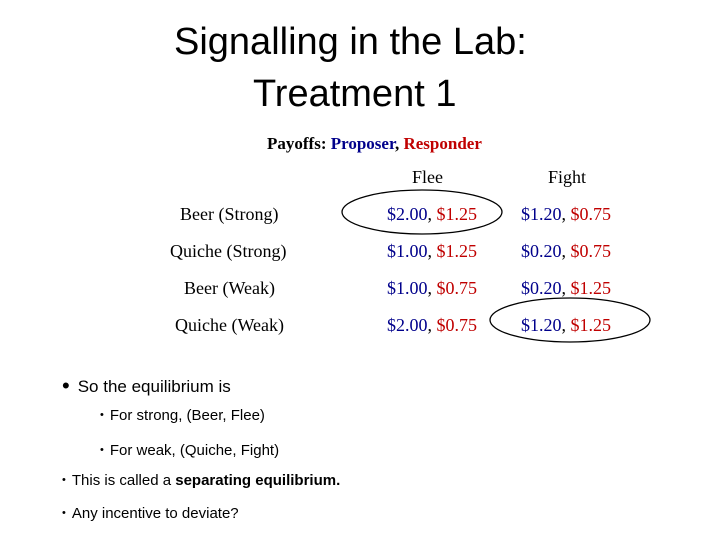 The width and height of the screenshot is (720, 540). What do you see at coordinates (432, 251) in the screenshot?
I see `cell-quiche-strong-flee: $1.00, $1.25` at bounding box center [432, 251].